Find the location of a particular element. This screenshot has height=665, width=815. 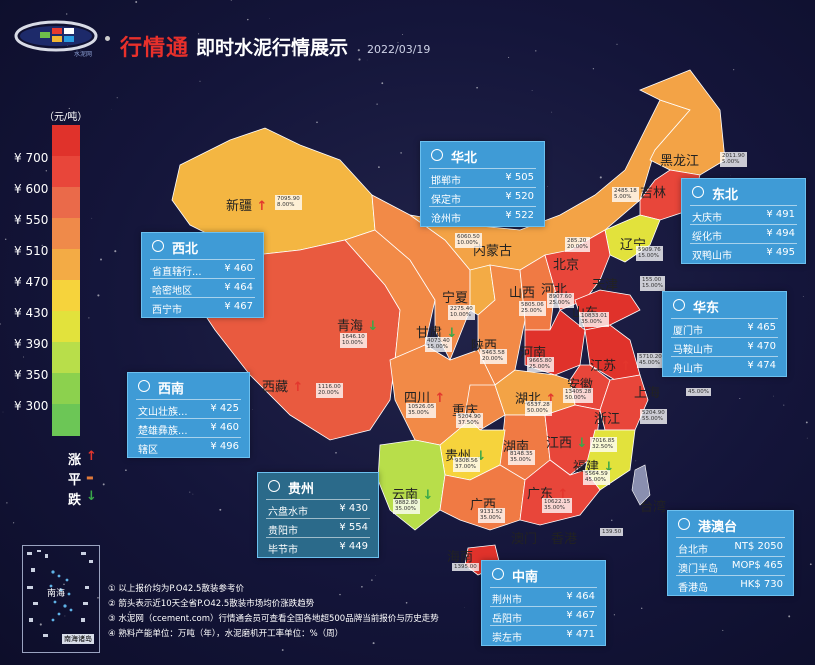

mill-operating-rate: 8.00% is located at coordinates (286, 205).